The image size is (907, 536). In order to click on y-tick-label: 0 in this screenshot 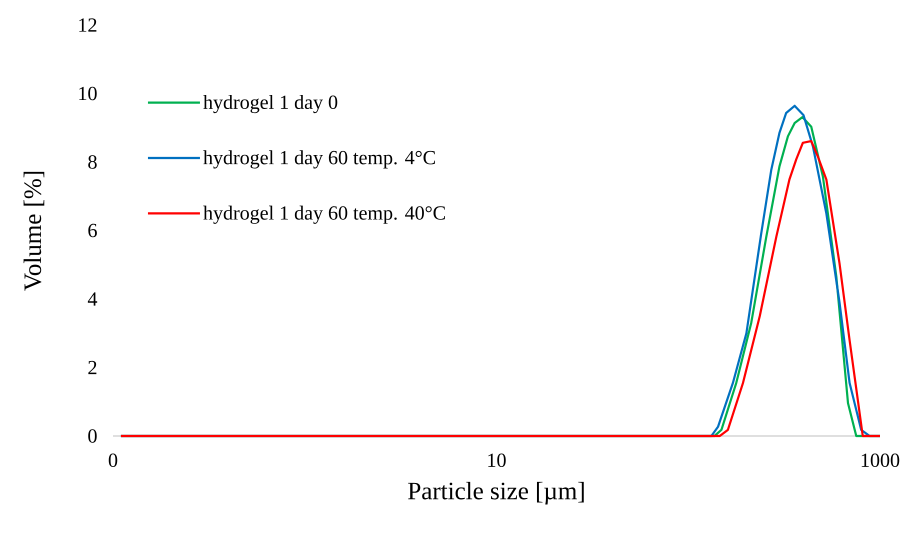, I will do `click(92, 436)`.